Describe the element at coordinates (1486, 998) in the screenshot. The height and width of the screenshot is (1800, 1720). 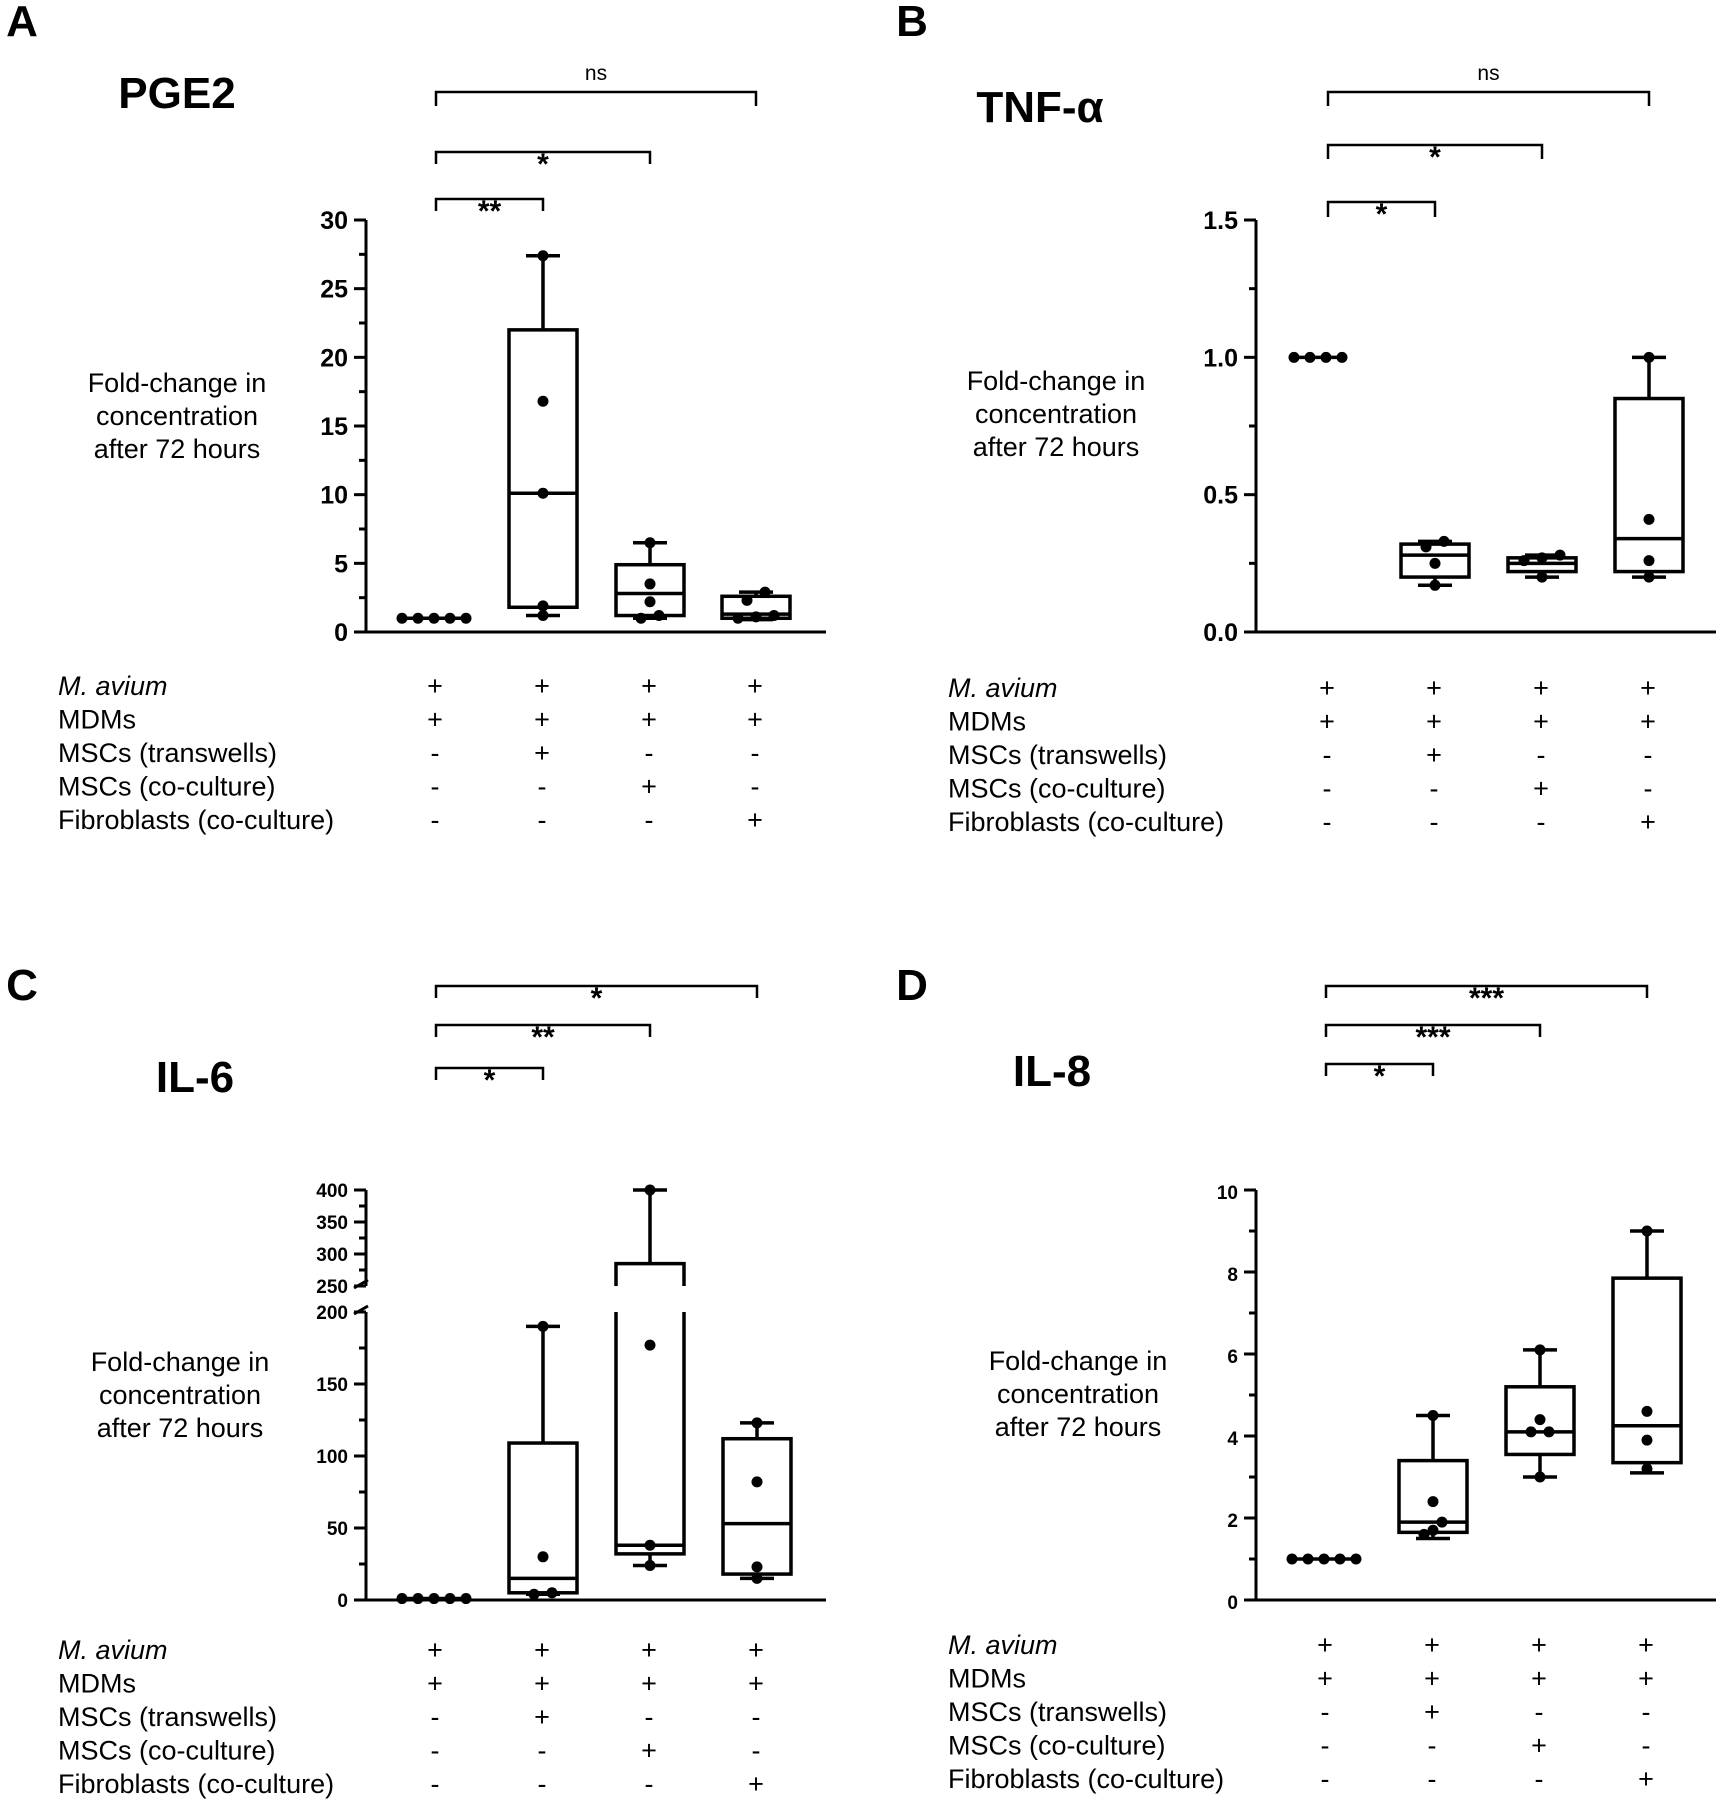
I see `significance-label: ***` at that location.